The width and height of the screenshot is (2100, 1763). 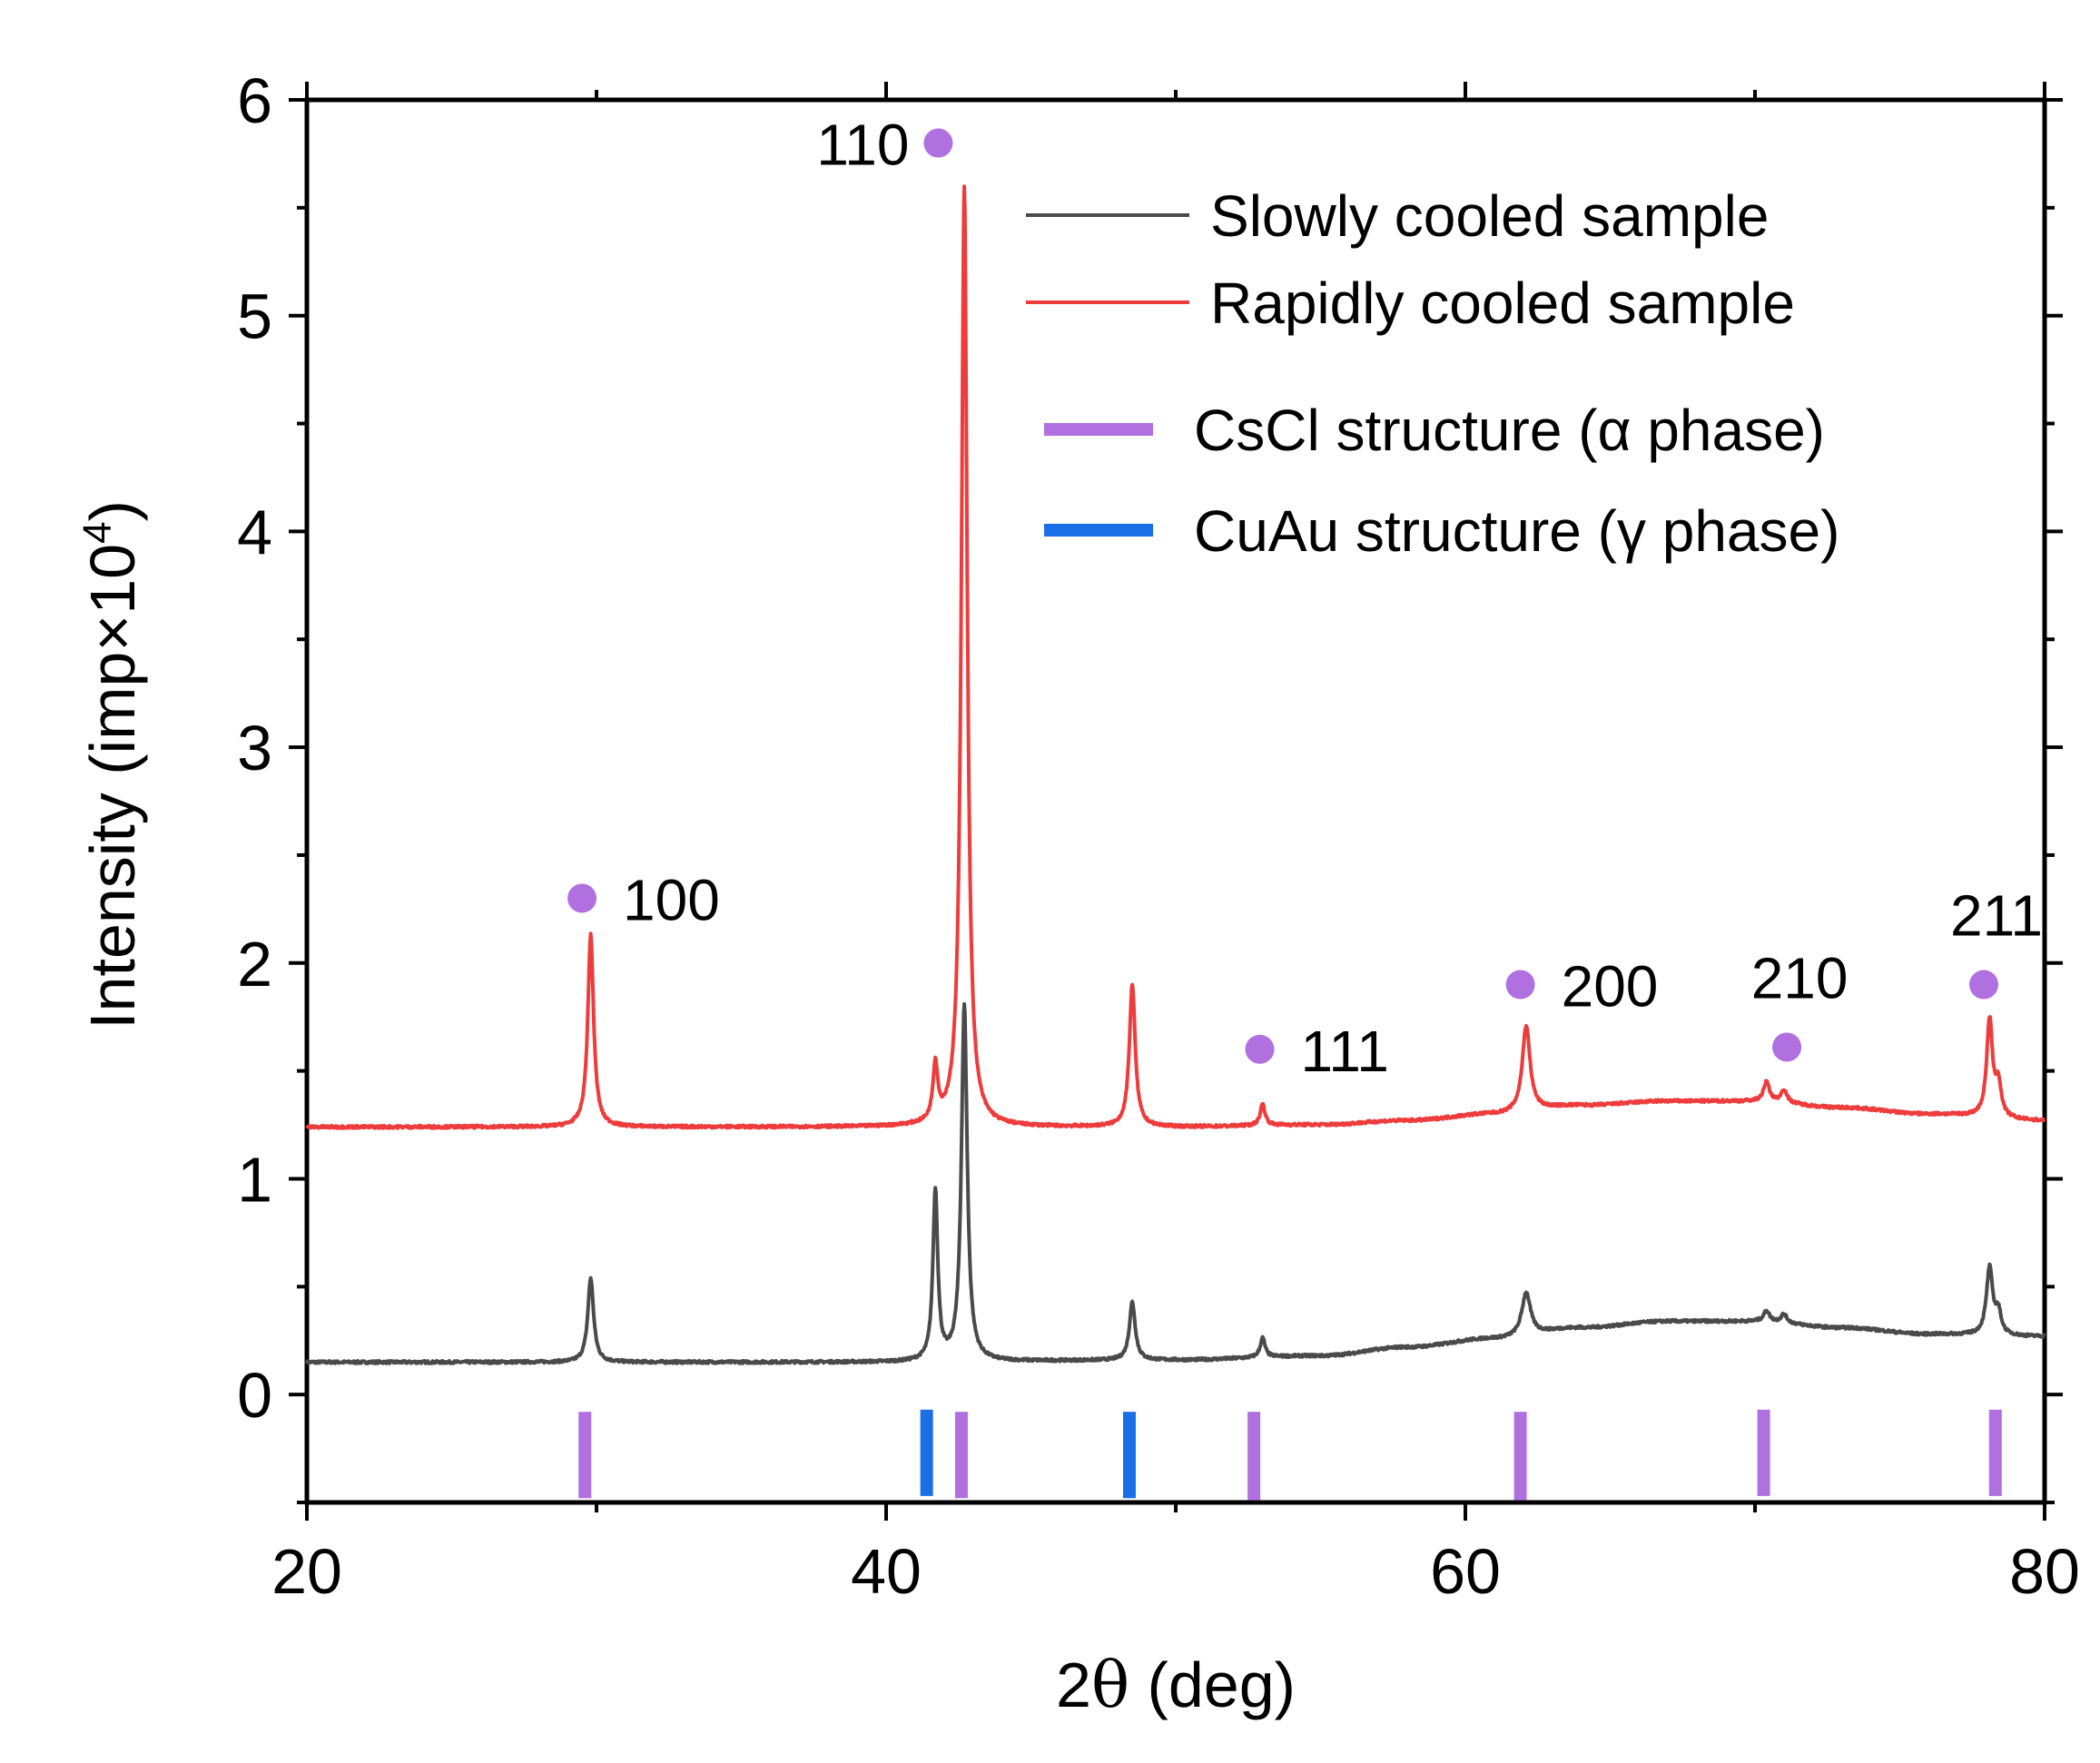 What do you see at coordinates (254, 748) in the screenshot?
I see `y-tick-label: 3` at bounding box center [254, 748].